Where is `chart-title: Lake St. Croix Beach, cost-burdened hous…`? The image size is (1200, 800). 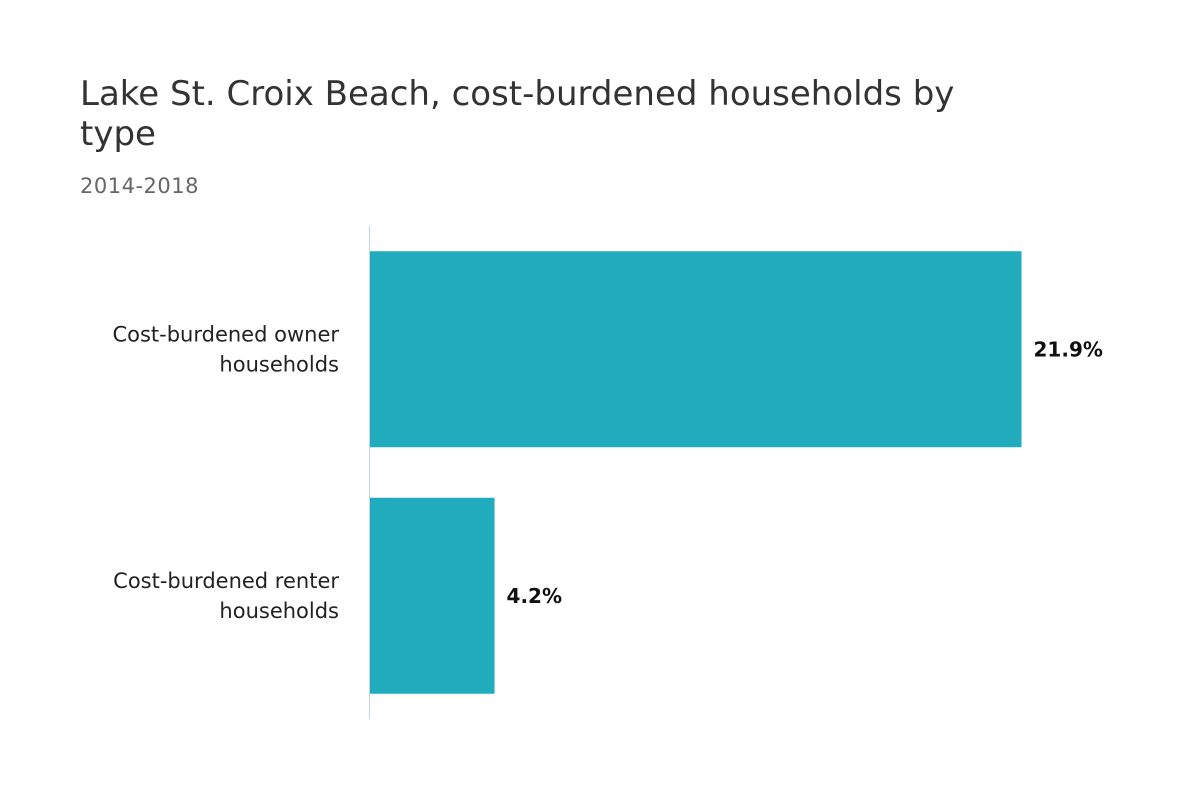 chart-title: Lake St. Croix Beach, cost-burdened hous… is located at coordinates (517, 114).